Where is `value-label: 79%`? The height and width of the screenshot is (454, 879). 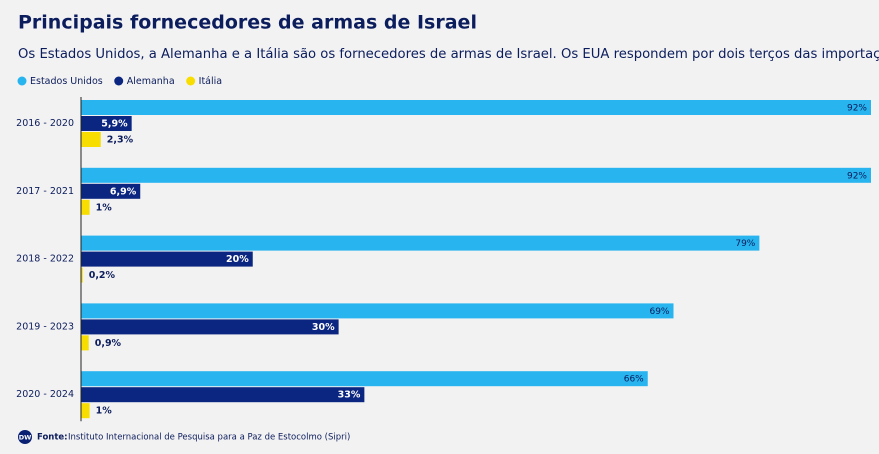 value-label: 79% is located at coordinates (745, 244).